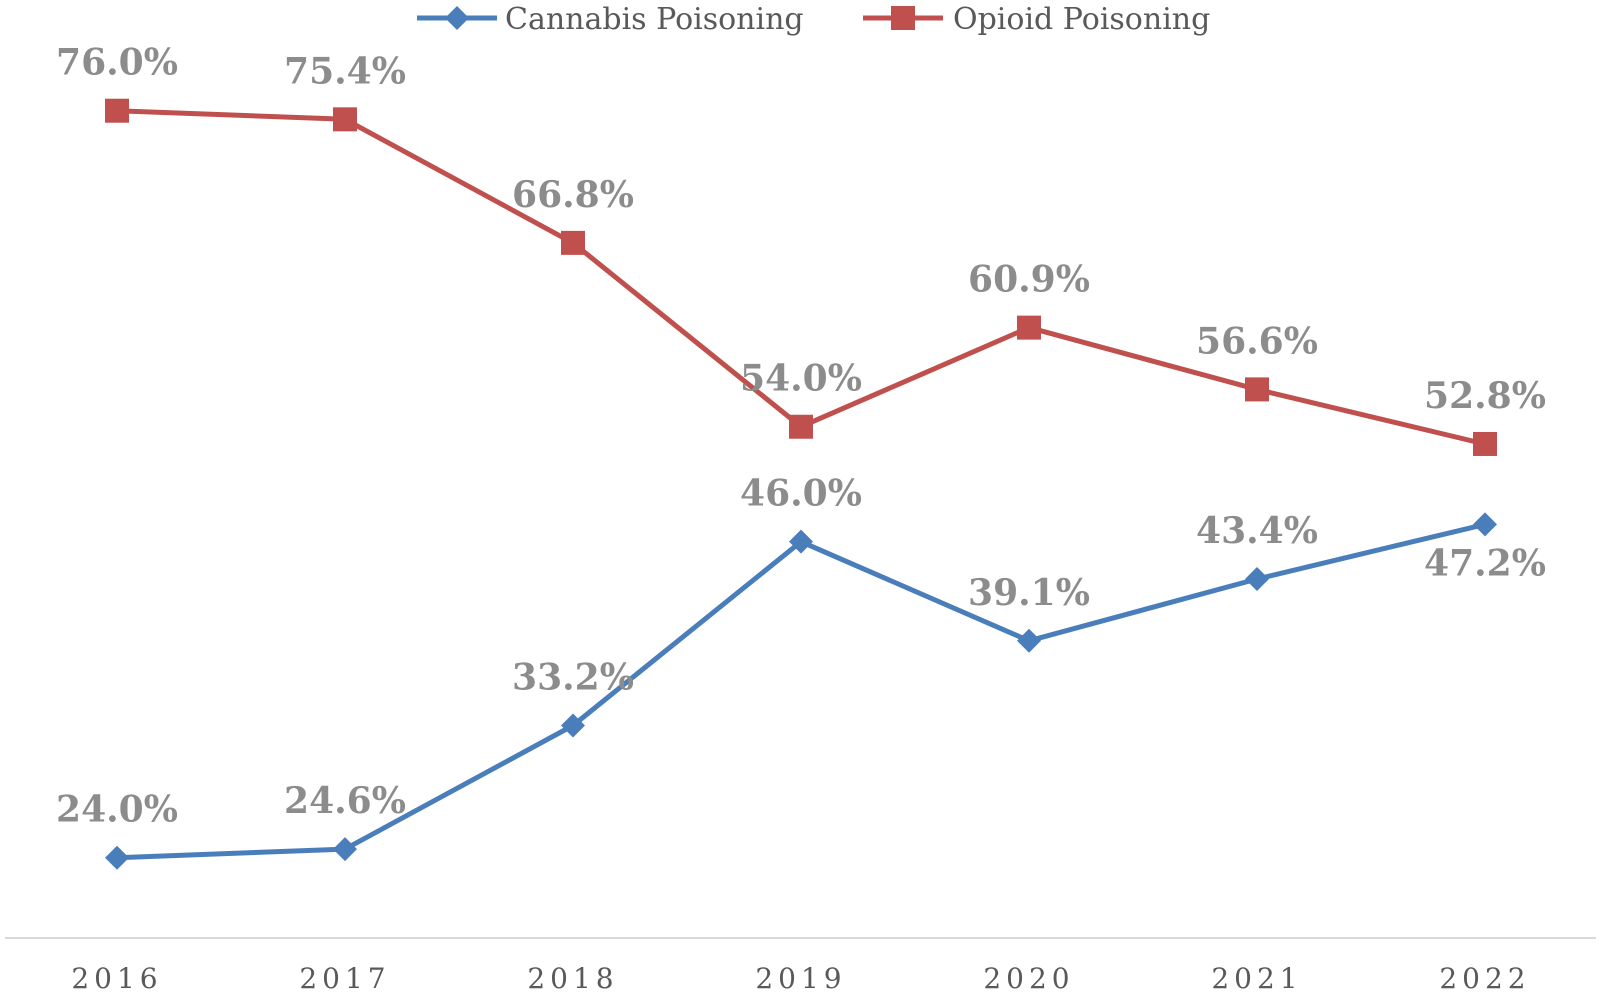 The image size is (1600, 992). I want to click on opioid-data-label: 56.6%, so click(1257, 341).